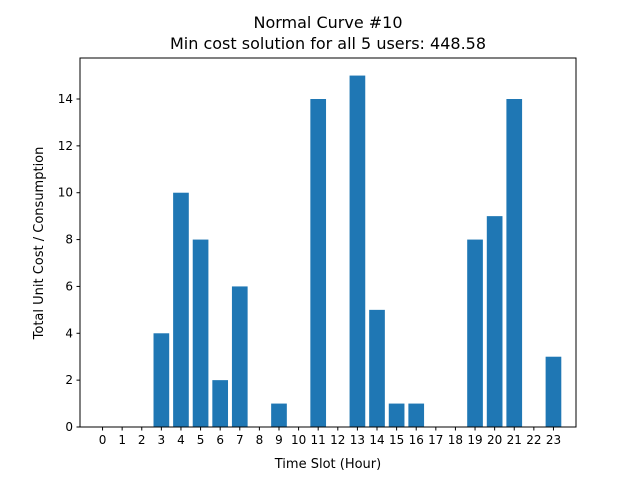 Image resolution: width=640 pixels, height=480 pixels. I want to click on y-tick-label: 4, so click(69, 333).